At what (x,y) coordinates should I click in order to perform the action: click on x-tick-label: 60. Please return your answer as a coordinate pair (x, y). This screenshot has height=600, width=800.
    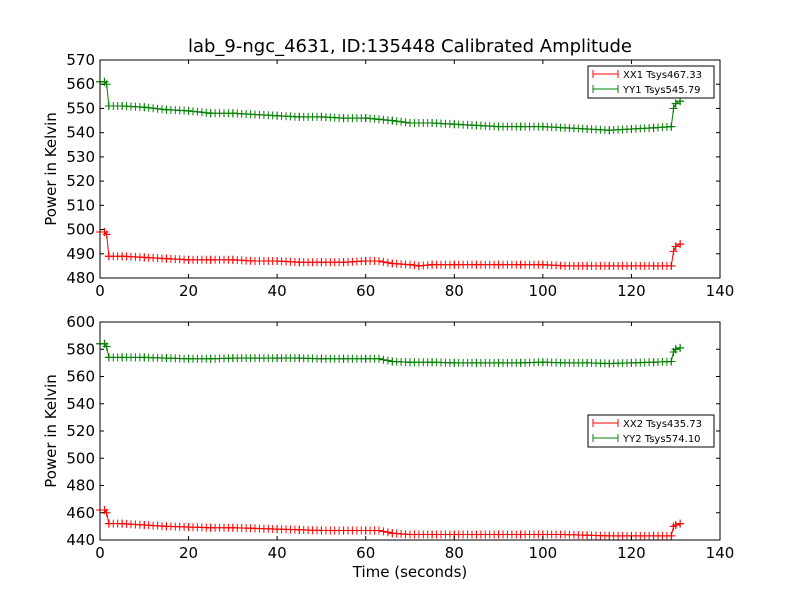
    Looking at the image, I should click on (365, 553).